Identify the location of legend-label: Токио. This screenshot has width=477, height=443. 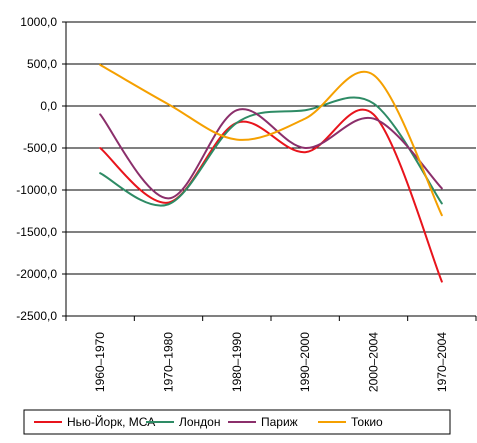
(367, 422).